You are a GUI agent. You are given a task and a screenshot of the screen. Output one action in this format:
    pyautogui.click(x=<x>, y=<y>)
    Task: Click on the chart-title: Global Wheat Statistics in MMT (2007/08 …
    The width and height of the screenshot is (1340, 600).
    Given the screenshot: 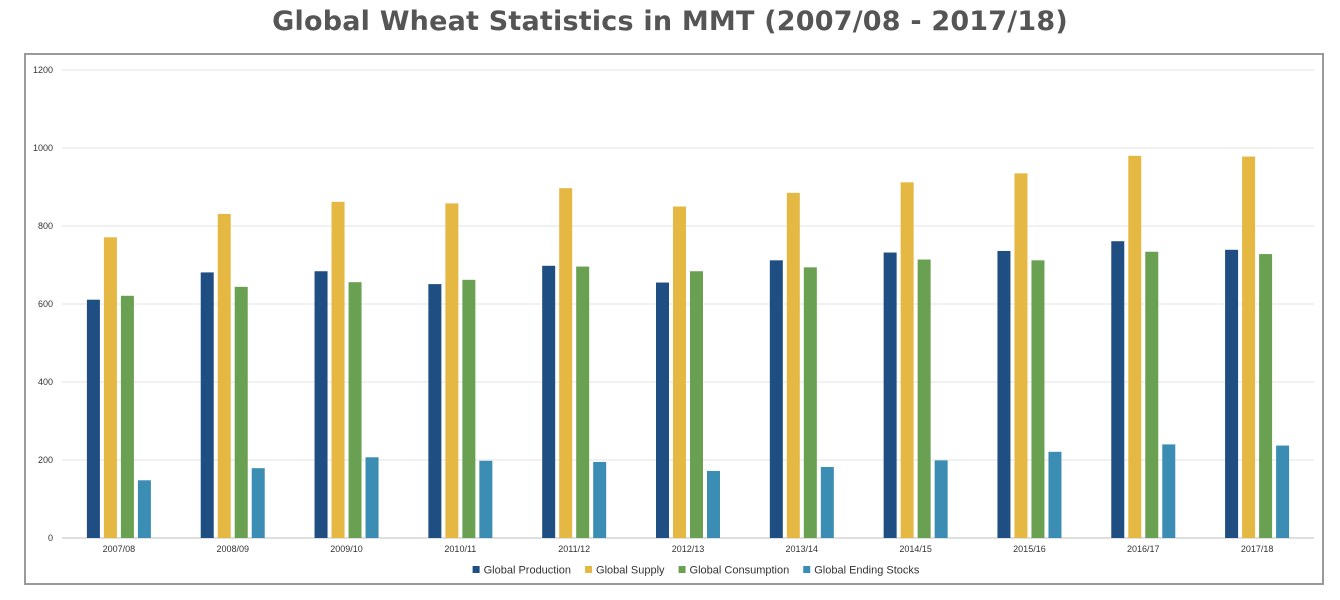 What is the action you would take?
    pyautogui.click(x=670, y=21)
    